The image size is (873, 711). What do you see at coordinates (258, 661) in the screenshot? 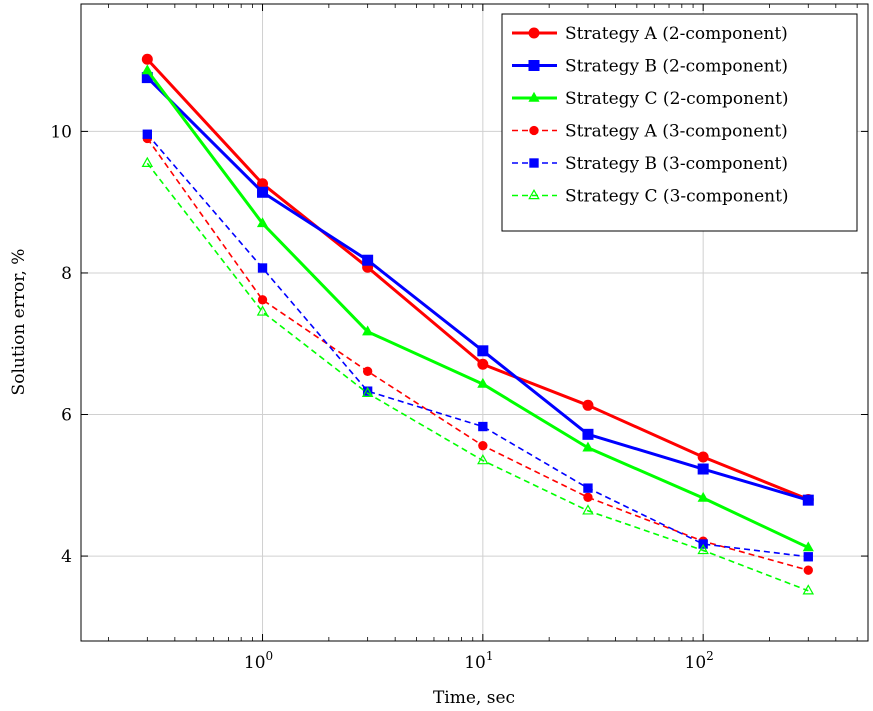
I see `x-tick-label: 10⁰` at bounding box center [258, 661].